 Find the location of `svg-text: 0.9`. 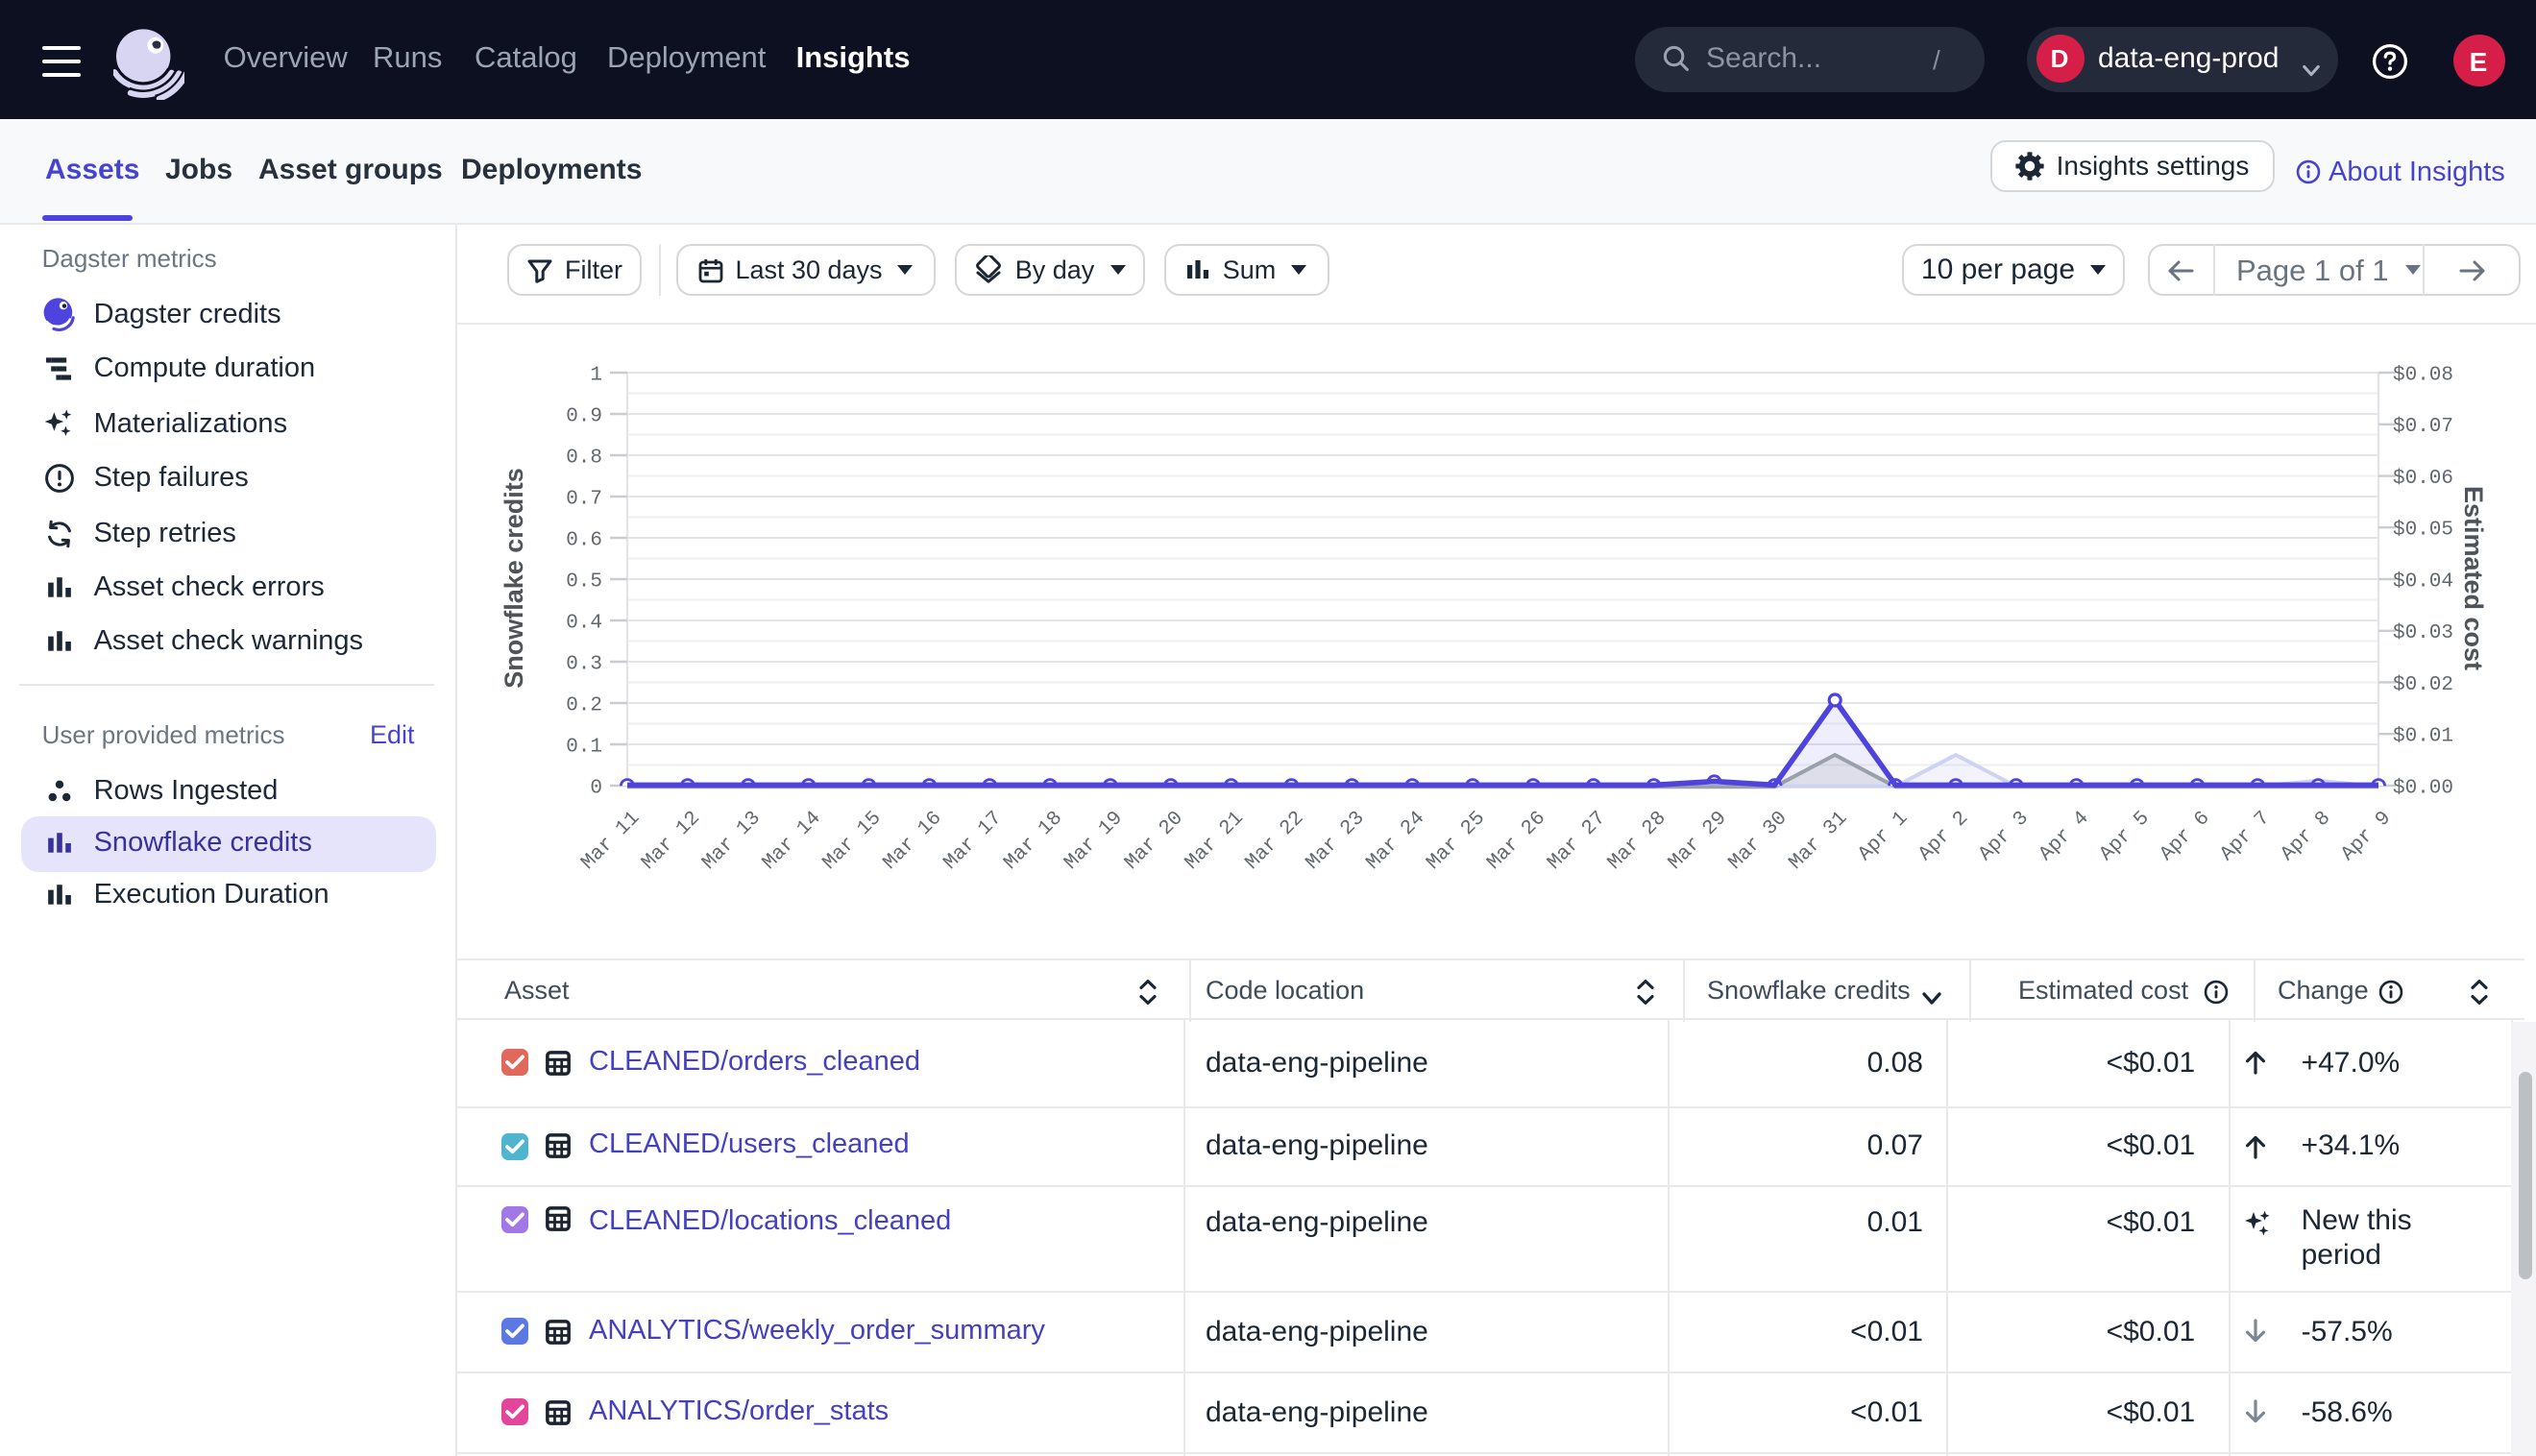

svg-text: 0.9 is located at coordinates (584, 416).